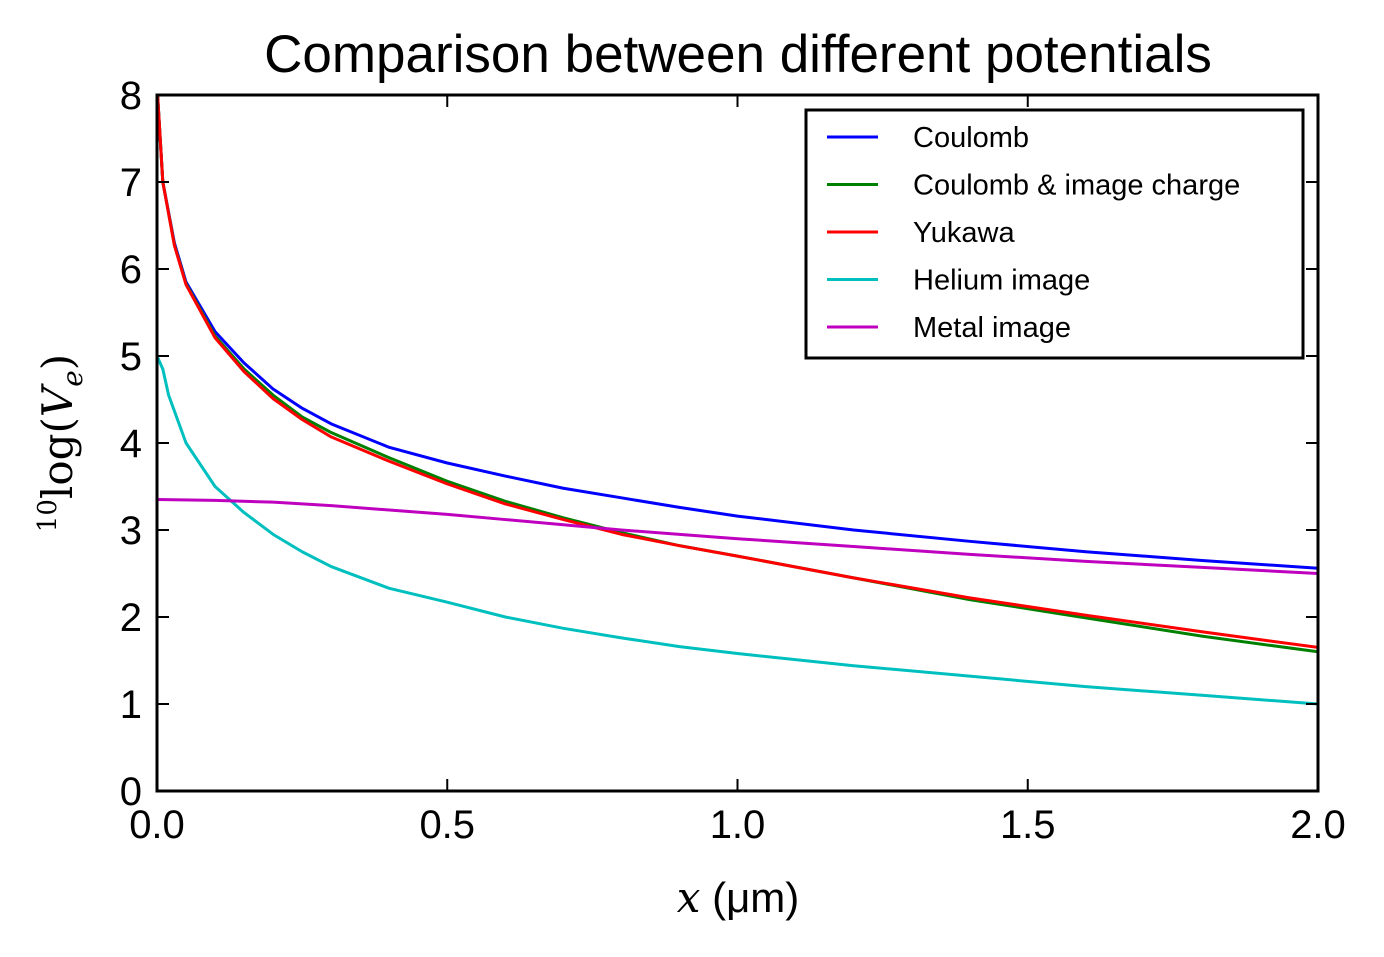 This screenshot has width=1384, height=957. What do you see at coordinates (57, 400) in the screenshot?
I see `y-label-var: V` at bounding box center [57, 400].